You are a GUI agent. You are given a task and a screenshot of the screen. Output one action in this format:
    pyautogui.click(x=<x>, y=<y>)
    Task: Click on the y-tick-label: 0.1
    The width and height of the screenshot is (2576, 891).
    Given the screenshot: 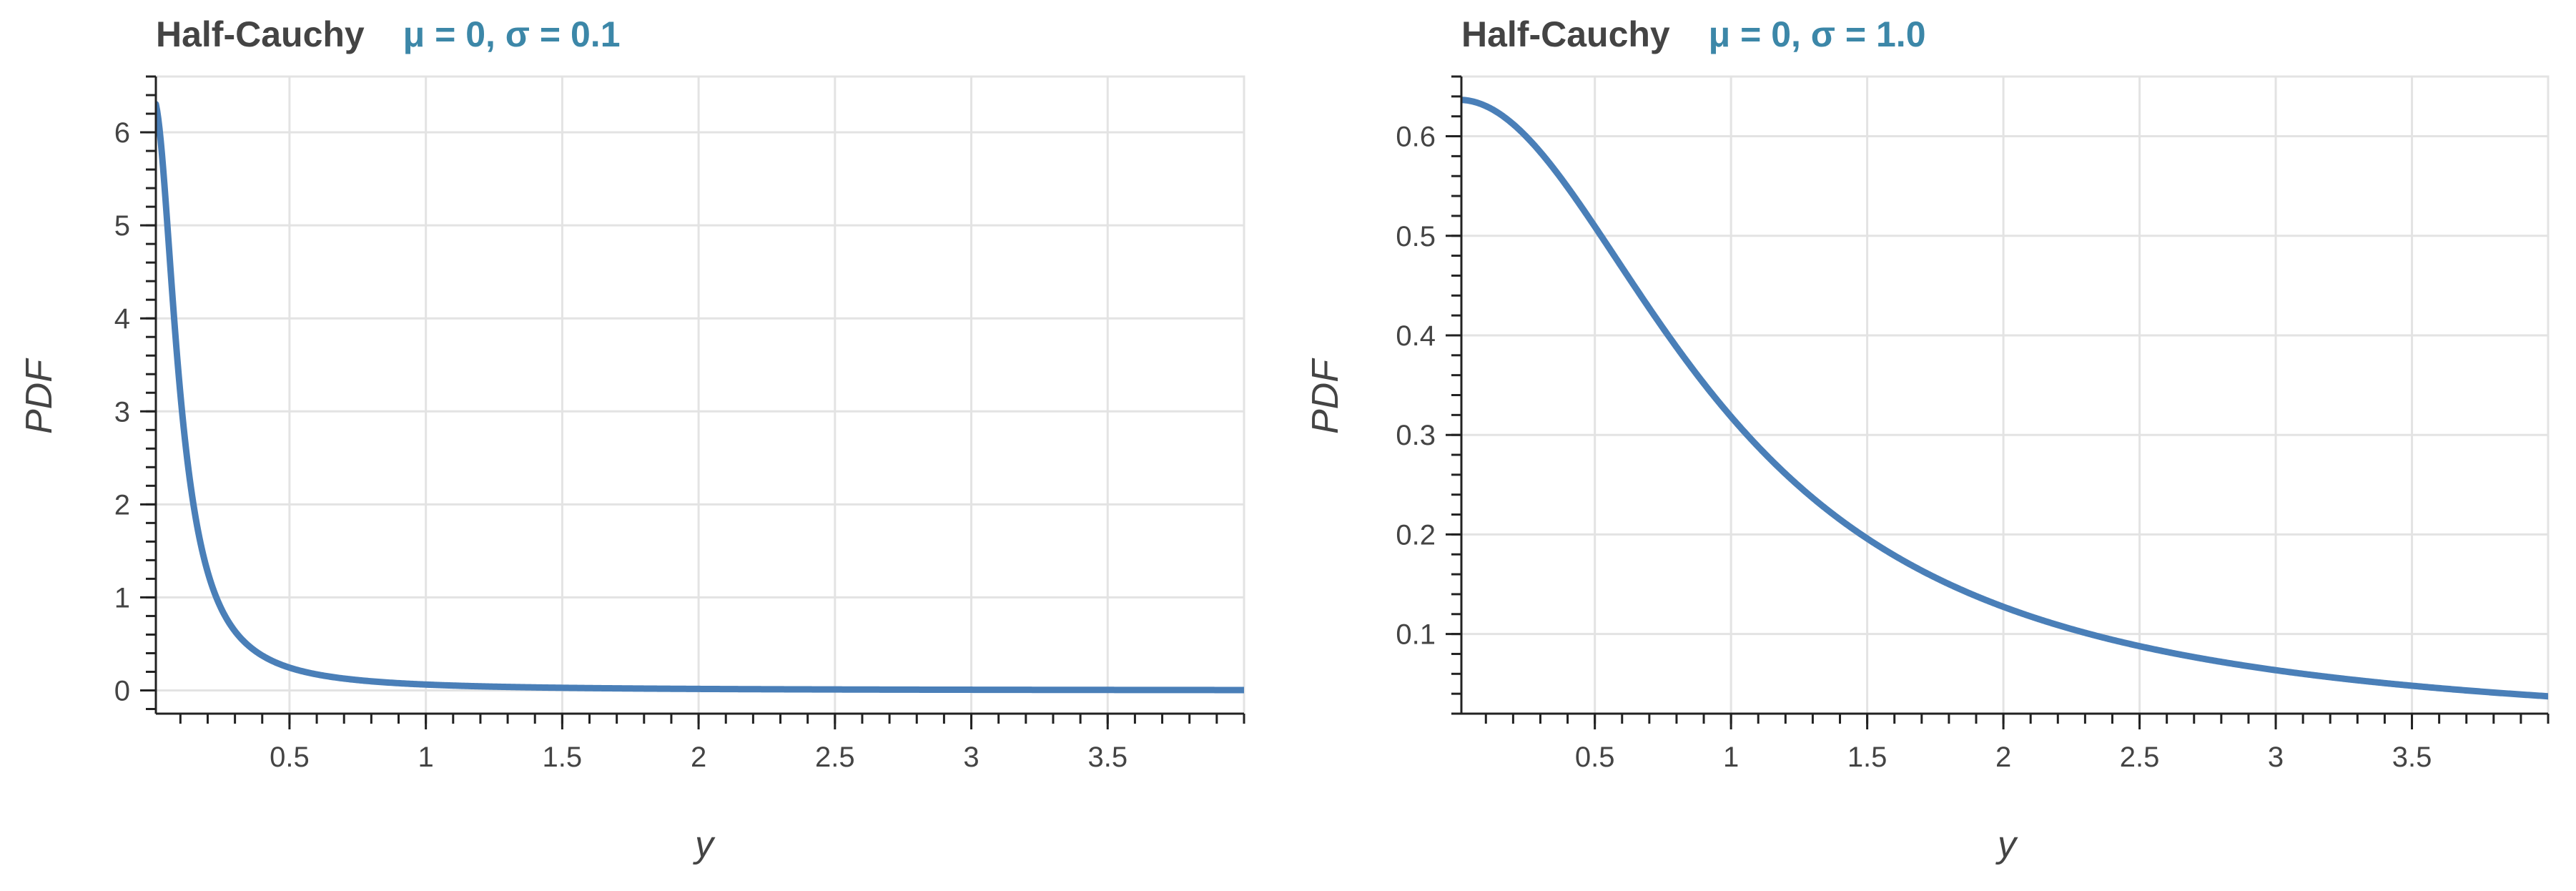 What is the action you would take?
    pyautogui.click(x=1416, y=635)
    